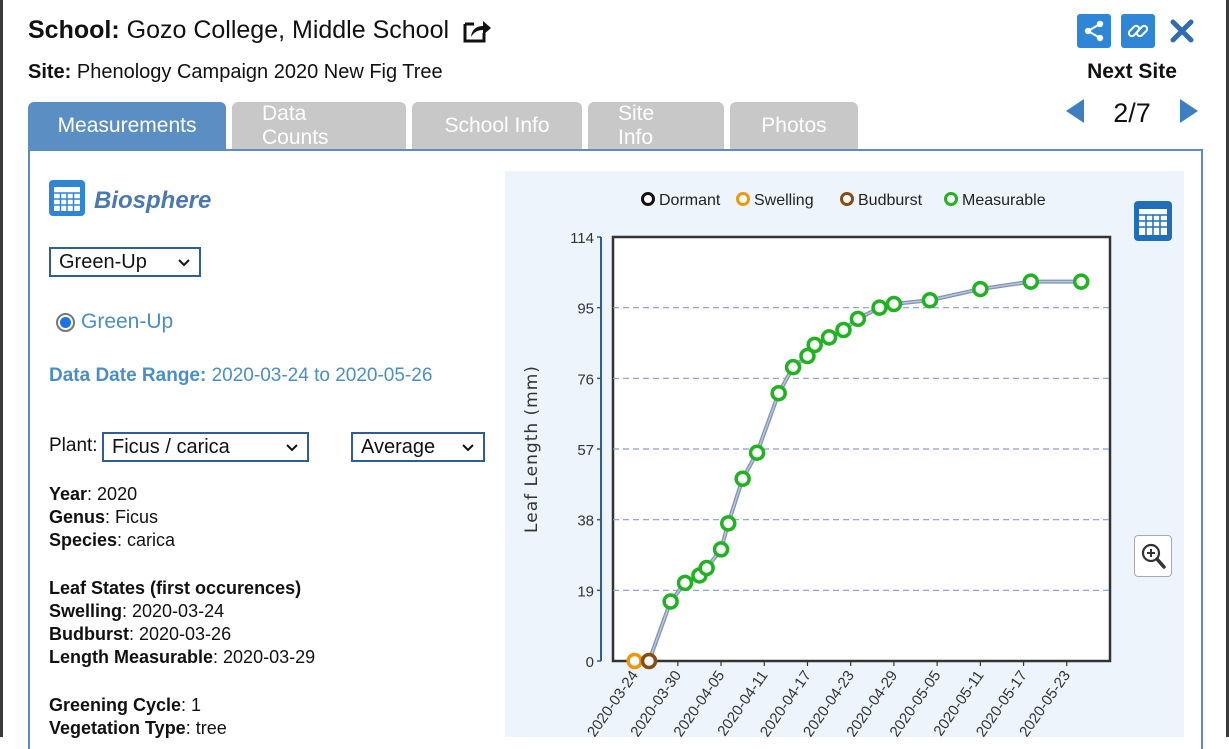 This screenshot has width=1229, height=749. What do you see at coordinates (73, 445) in the screenshot?
I see `plant-label: Plant:` at bounding box center [73, 445].